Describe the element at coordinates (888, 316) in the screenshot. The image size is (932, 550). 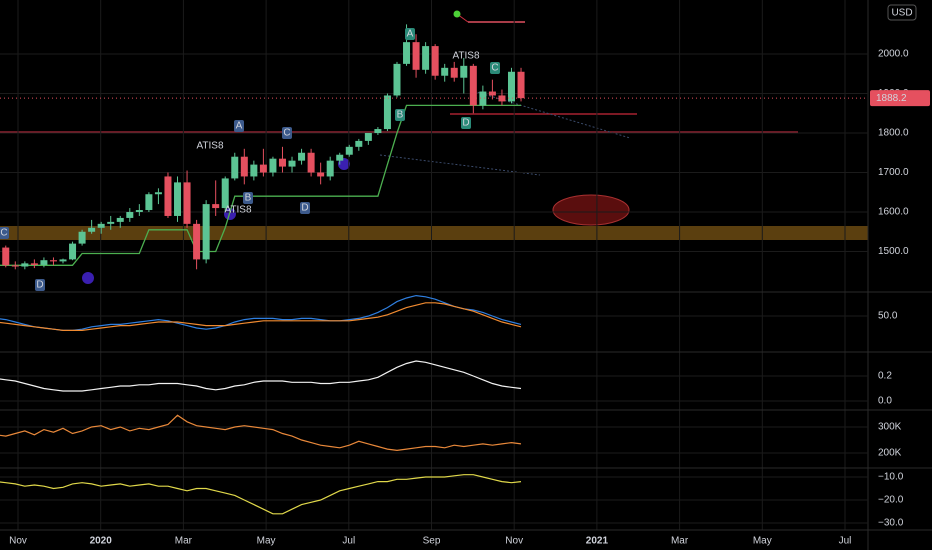
I see `y-tick-label: 50.0` at that location.